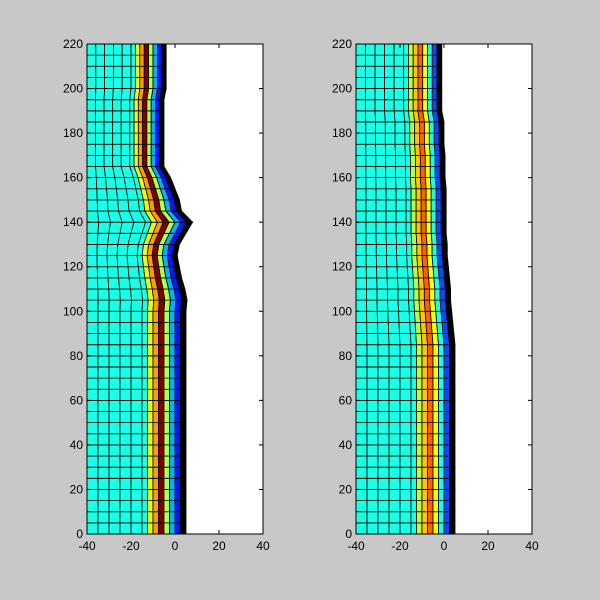 This screenshot has height=600, width=600. I want to click on y-tick-label: 200, so click(342, 89).